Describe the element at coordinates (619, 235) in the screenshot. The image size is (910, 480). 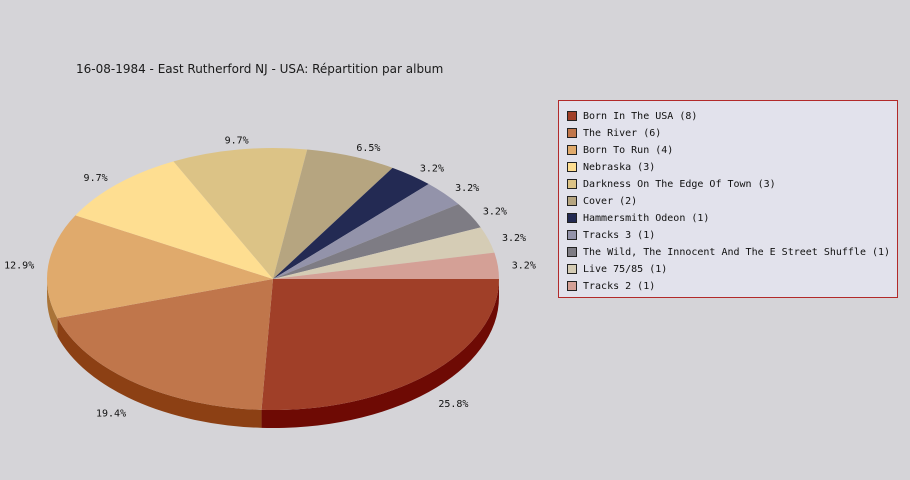
I see `legend-label: Tracks 3 (1)` at that location.